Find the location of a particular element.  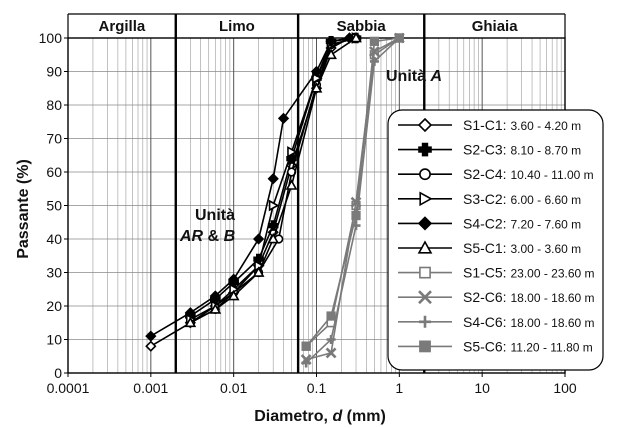

y-tick-label: 60 is located at coordinates (54, 172).